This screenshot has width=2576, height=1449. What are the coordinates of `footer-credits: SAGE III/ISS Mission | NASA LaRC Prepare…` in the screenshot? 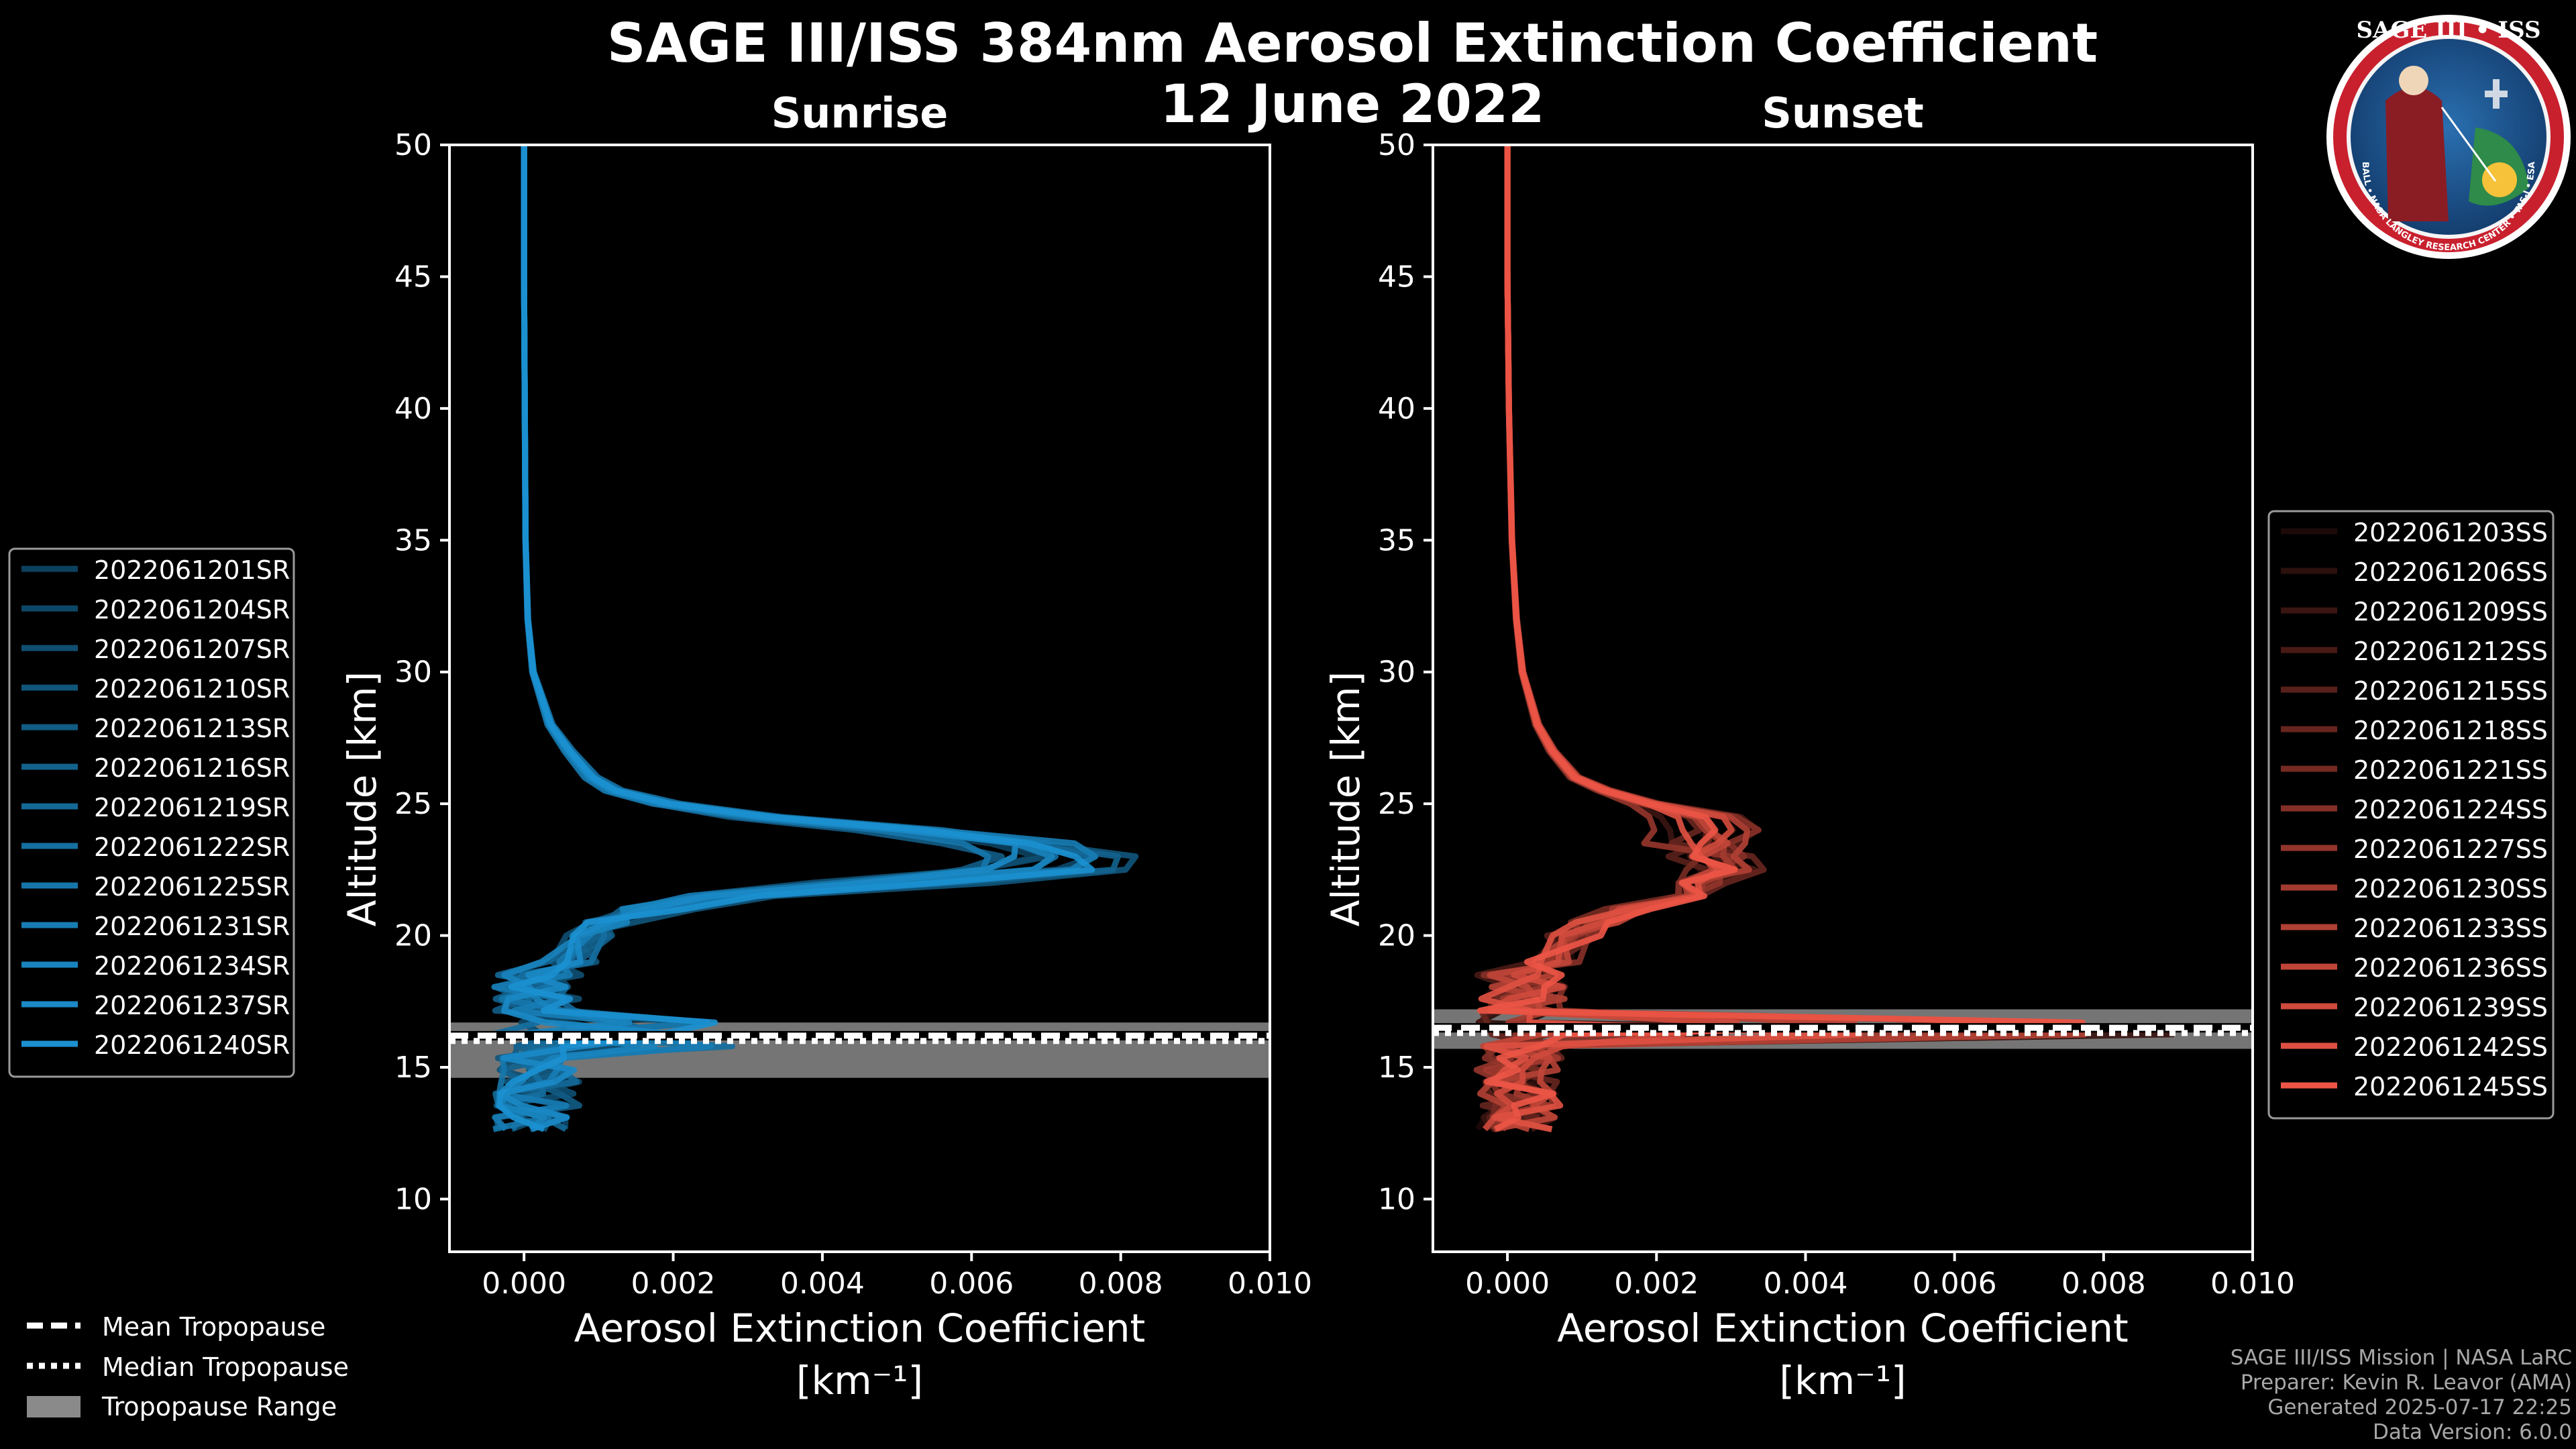 It's located at (2303, 1395).